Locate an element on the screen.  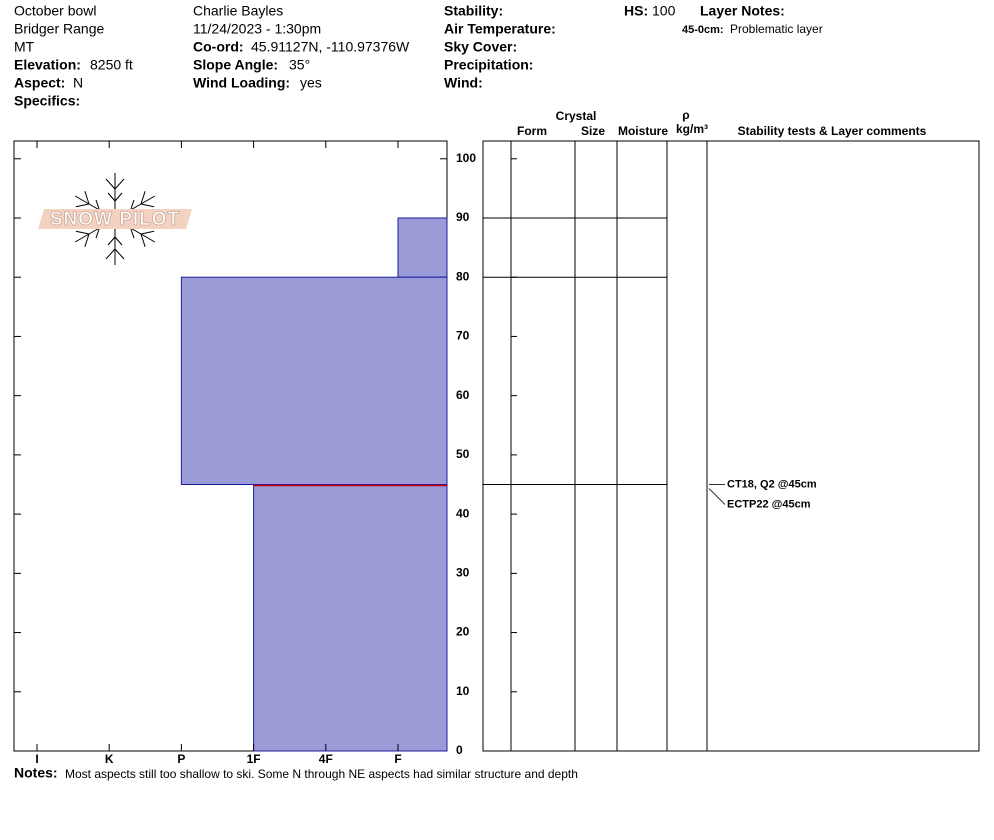
specifics-label: Specifics: is located at coordinates (47, 101).